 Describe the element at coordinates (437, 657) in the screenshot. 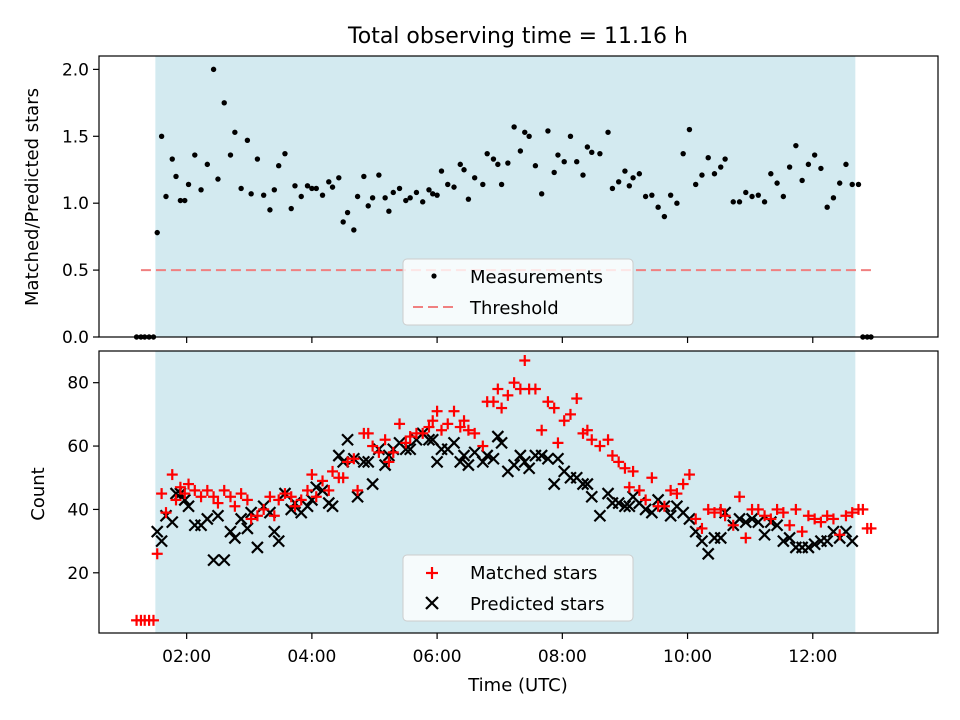

I see `time-x-tick-label: 06:00` at that location.